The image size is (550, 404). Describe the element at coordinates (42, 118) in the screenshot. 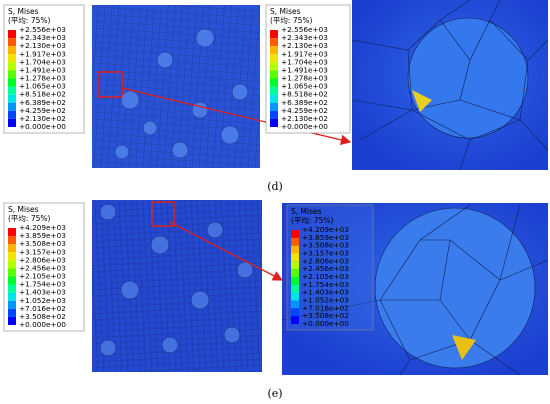

I see `legend-label: +2.130e+02` at that location.